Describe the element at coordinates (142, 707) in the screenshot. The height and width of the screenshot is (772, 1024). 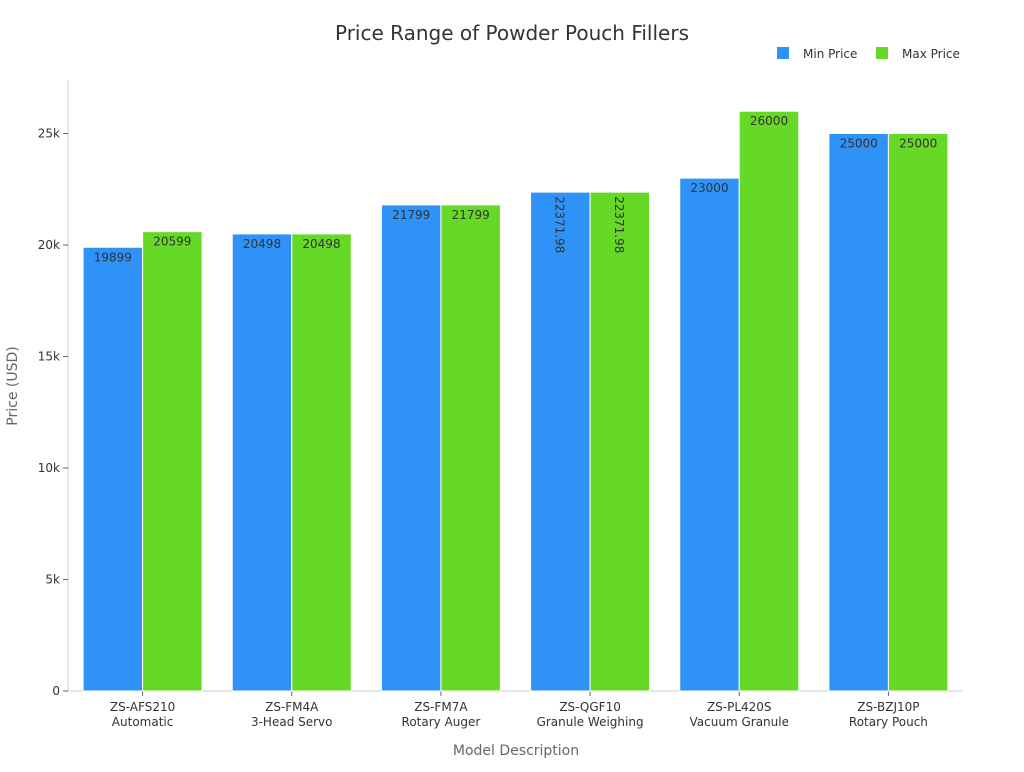
I see `x-tick-label: ZS-AFS210` at that location.